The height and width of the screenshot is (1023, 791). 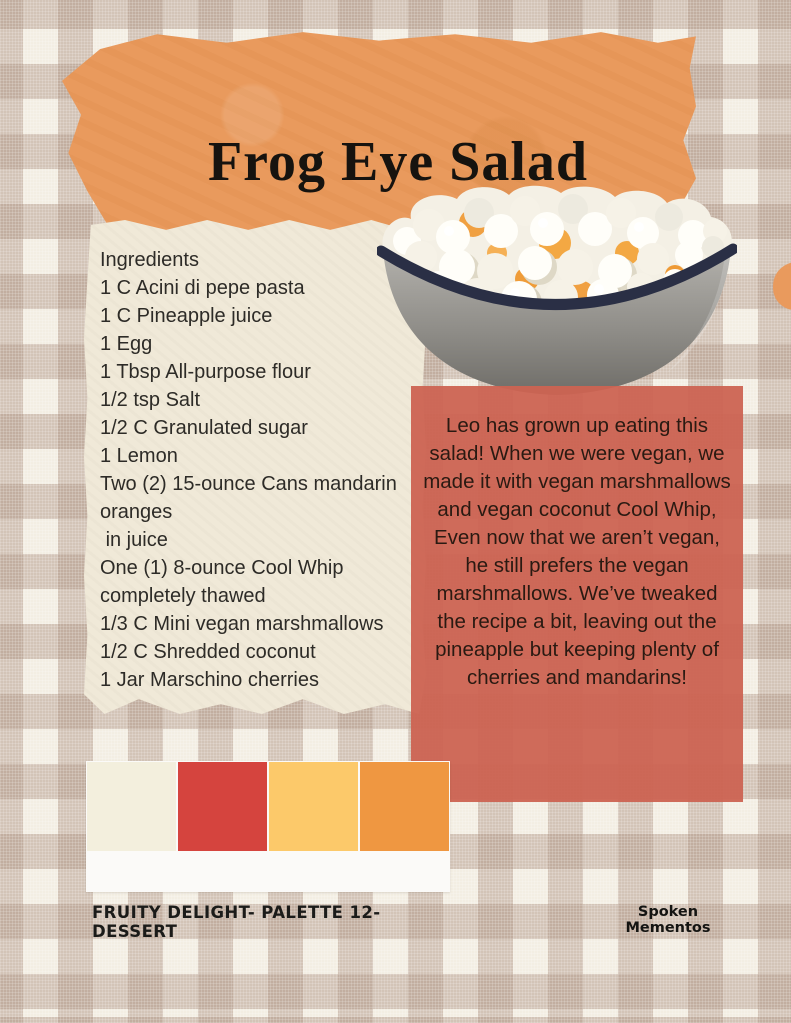 I want to click on ingredient-line: oranges, so click(x=136, y=512).